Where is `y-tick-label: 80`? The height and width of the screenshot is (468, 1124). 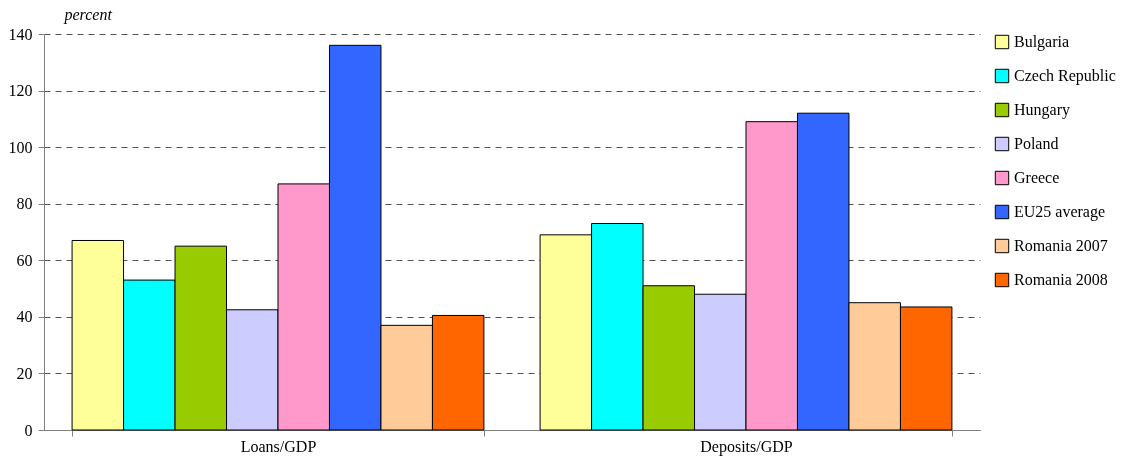
y-tick-label: 80 is located at coordinates (24, 204).